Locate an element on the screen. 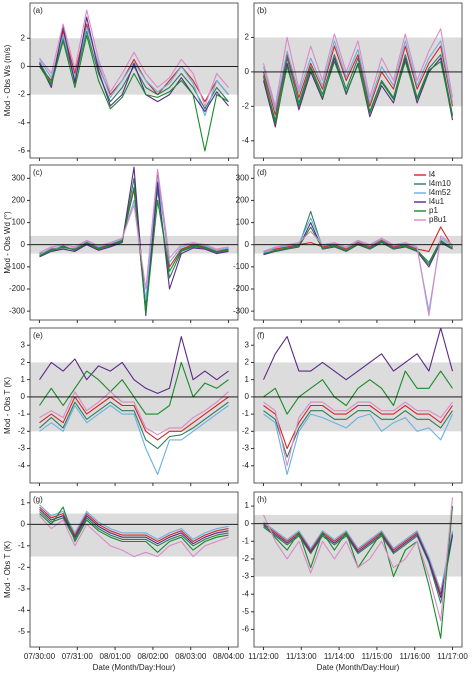 This screenshot has height=681, width=474. x-tick-label: 07/30:00 is located at coordinates (40, 656).